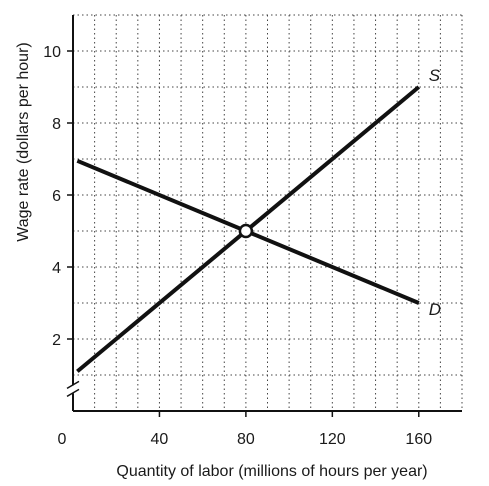  What do you see at coordinates (435, 75) in the screenshot?
I see `series-label-s: S` at bounding box center [435, 75].